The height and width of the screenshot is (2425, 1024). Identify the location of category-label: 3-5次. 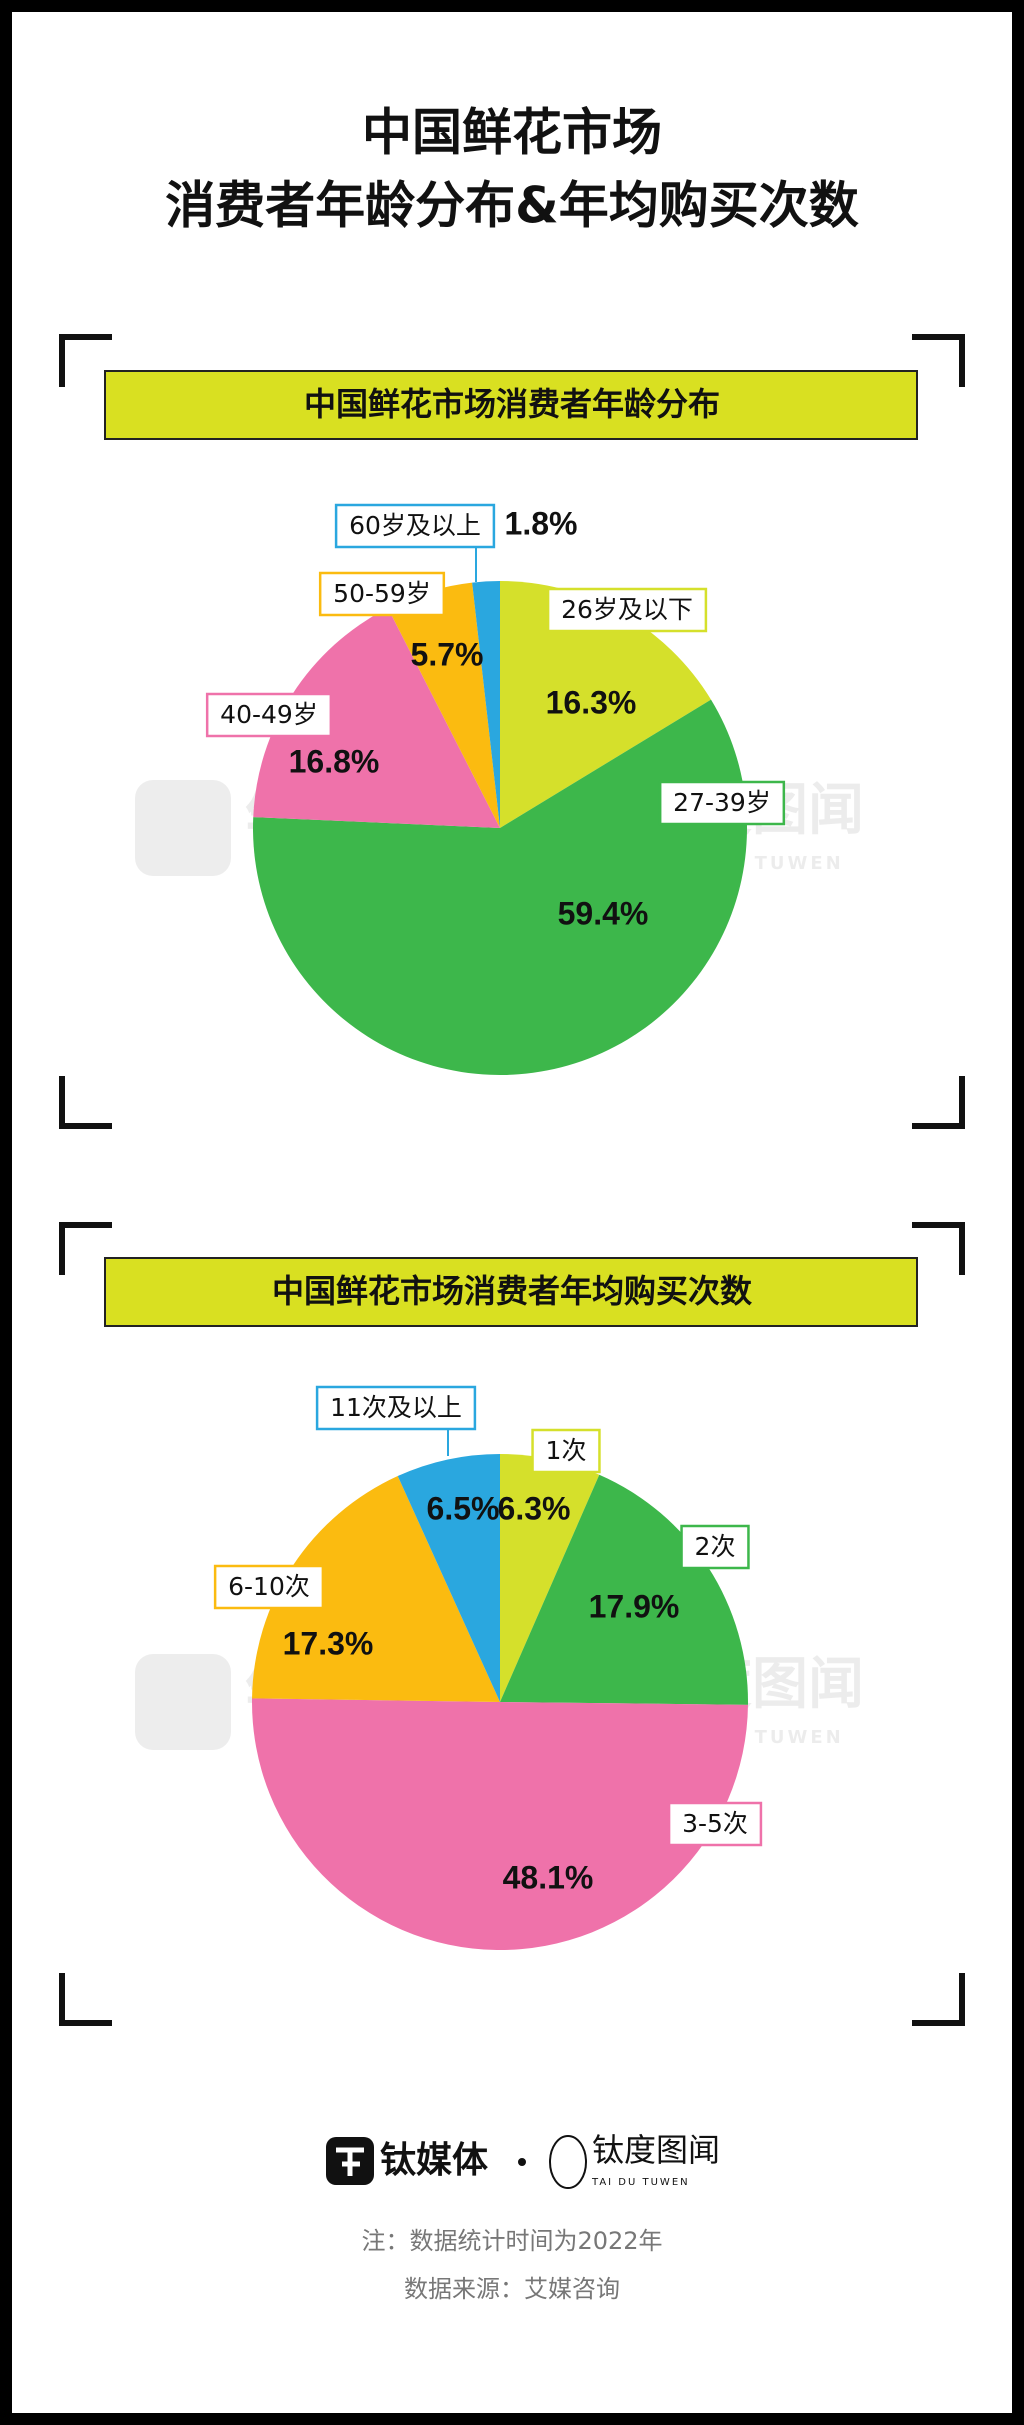
(715, 1823).